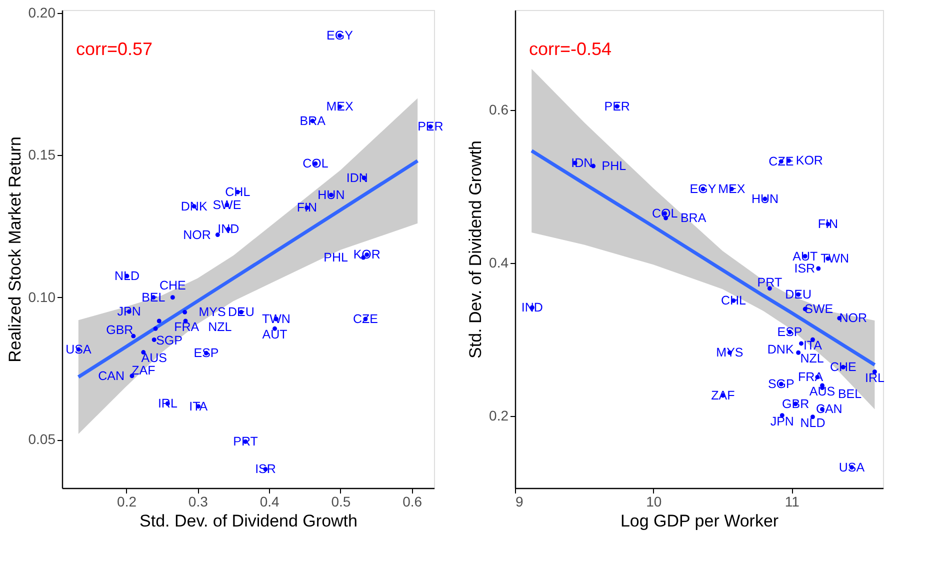 This screenshot has height=573, width=943. I want to click on y-tick-label: 0.4, so click(499, 262).